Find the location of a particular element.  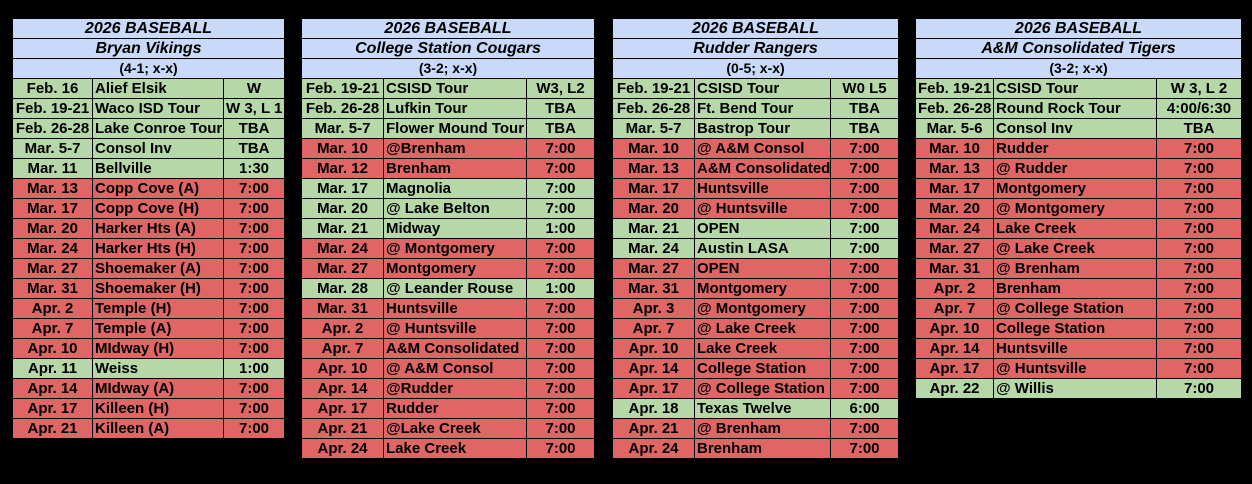

game-row: Apr. 21 Killeen (A) 7:00 is located at coordinates (149, 428).